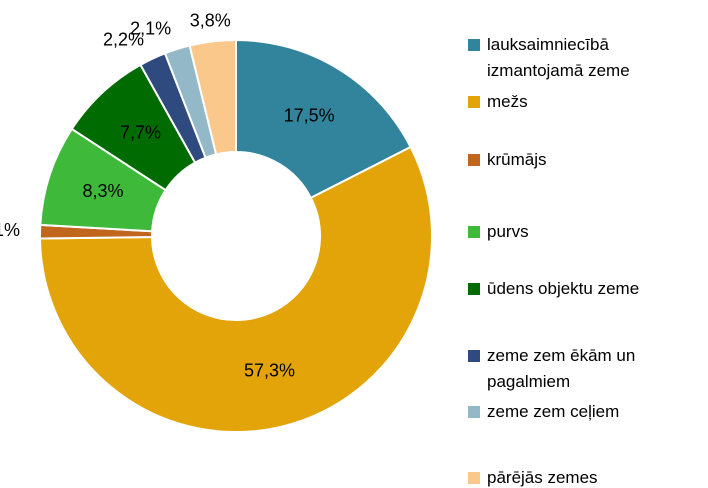 The image size is (708, 488). Describe the element at coordinates (561, 368) in the screenshot. I see `legend-label: zeme zem ēkām un pagalmiem` at that location.